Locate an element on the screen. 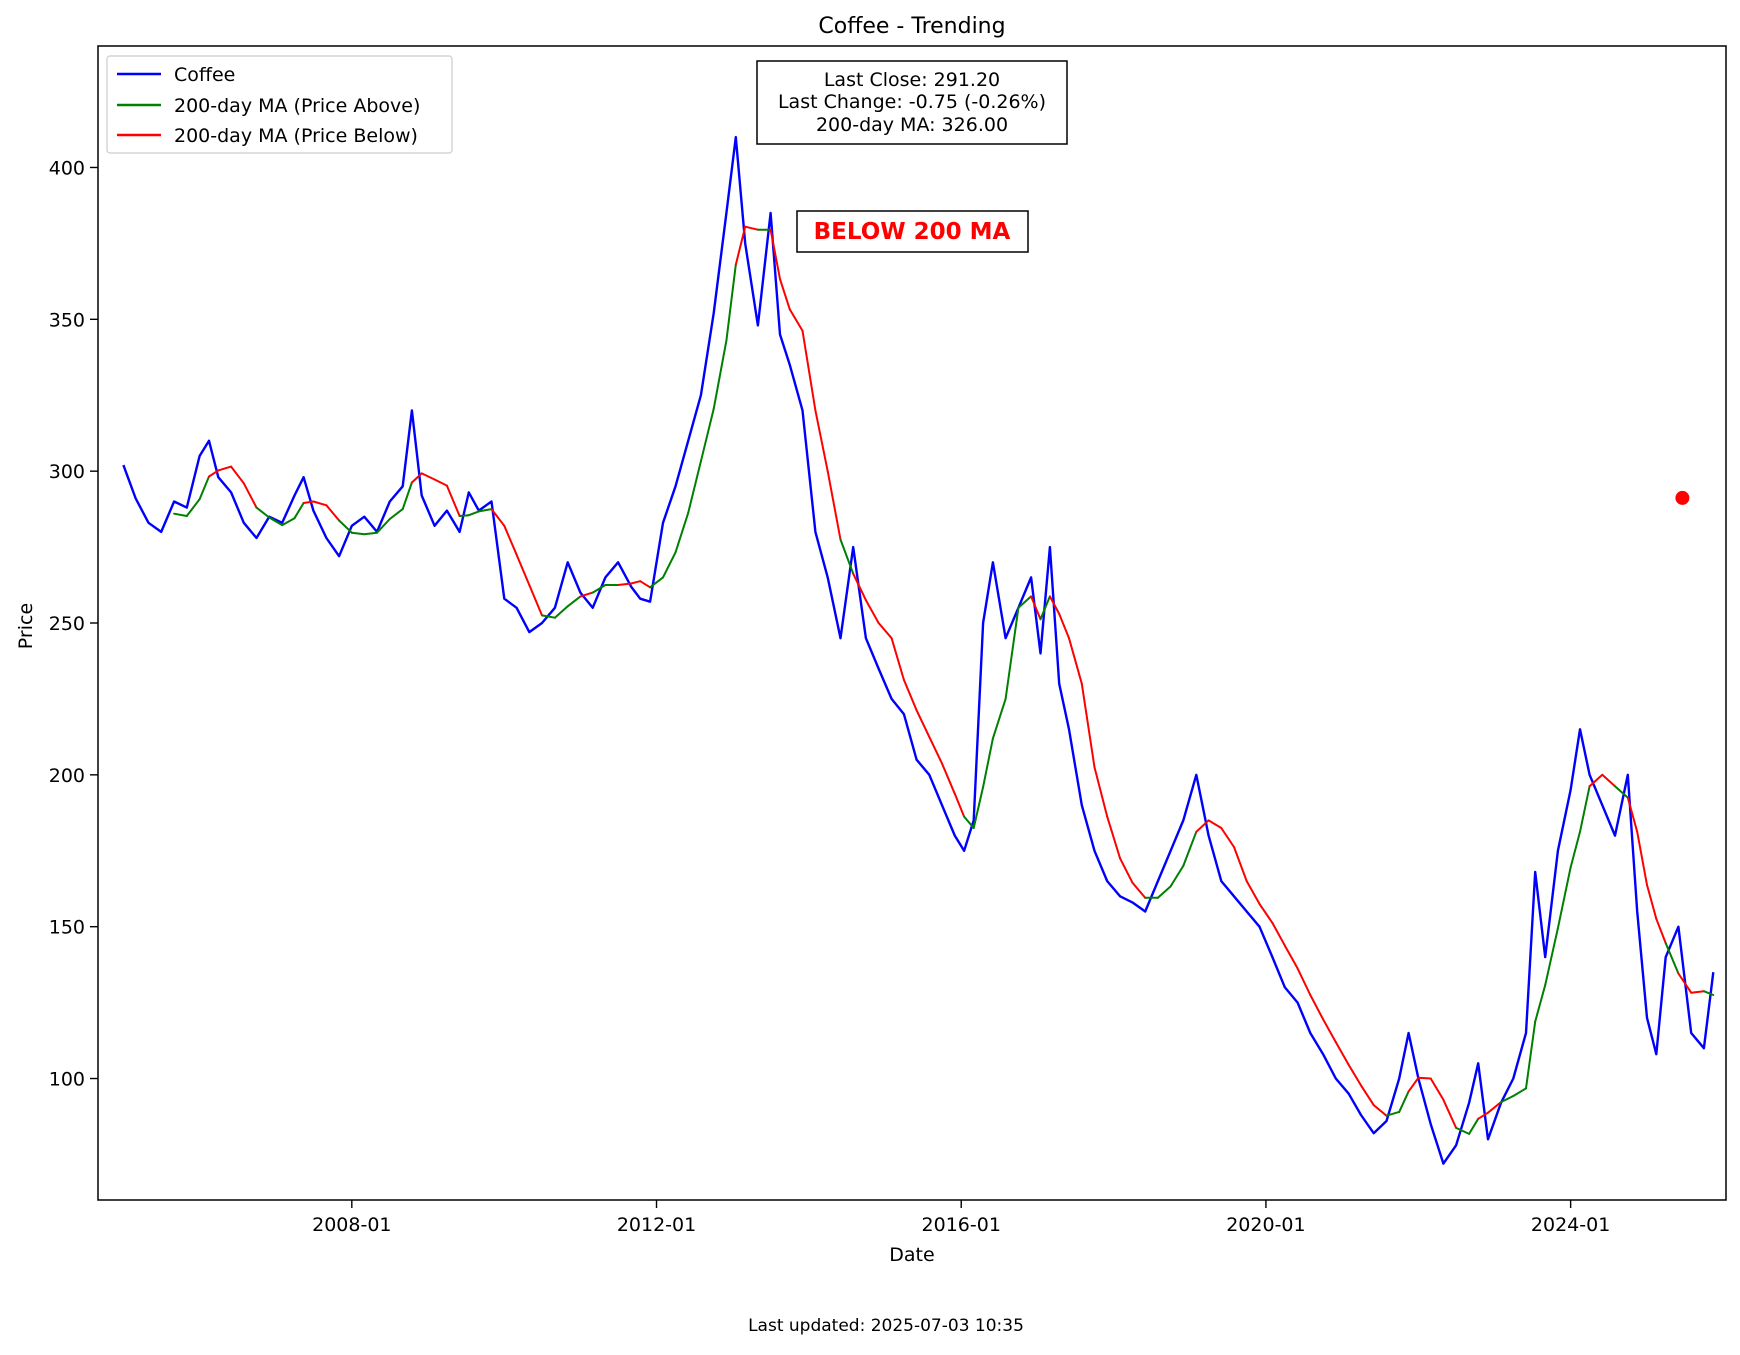 This screenshot has width=1740, height=1355. signal-box: BELOW 200 MA is located at coordinates (912, 231).